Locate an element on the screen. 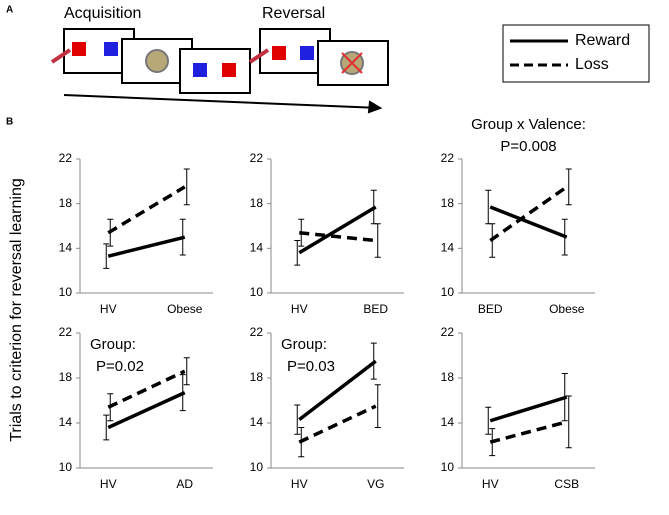  annotation: Group x Valence: is located at coordinates (528, 124).